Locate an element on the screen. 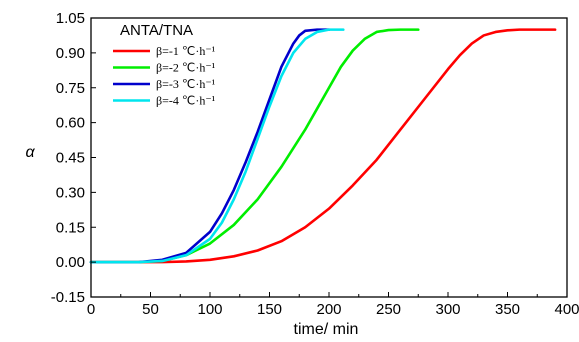 The width and height of the screenshot is (579, 342). y-tick-label: 0.75 is located at coordinates (70, 88).